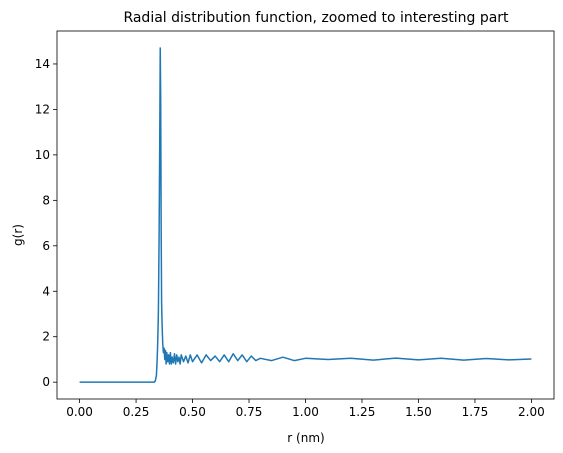  Describe the element at coordinates (305, 412) in the screenshot. I see `x-tick-label: 1.00` at that location.